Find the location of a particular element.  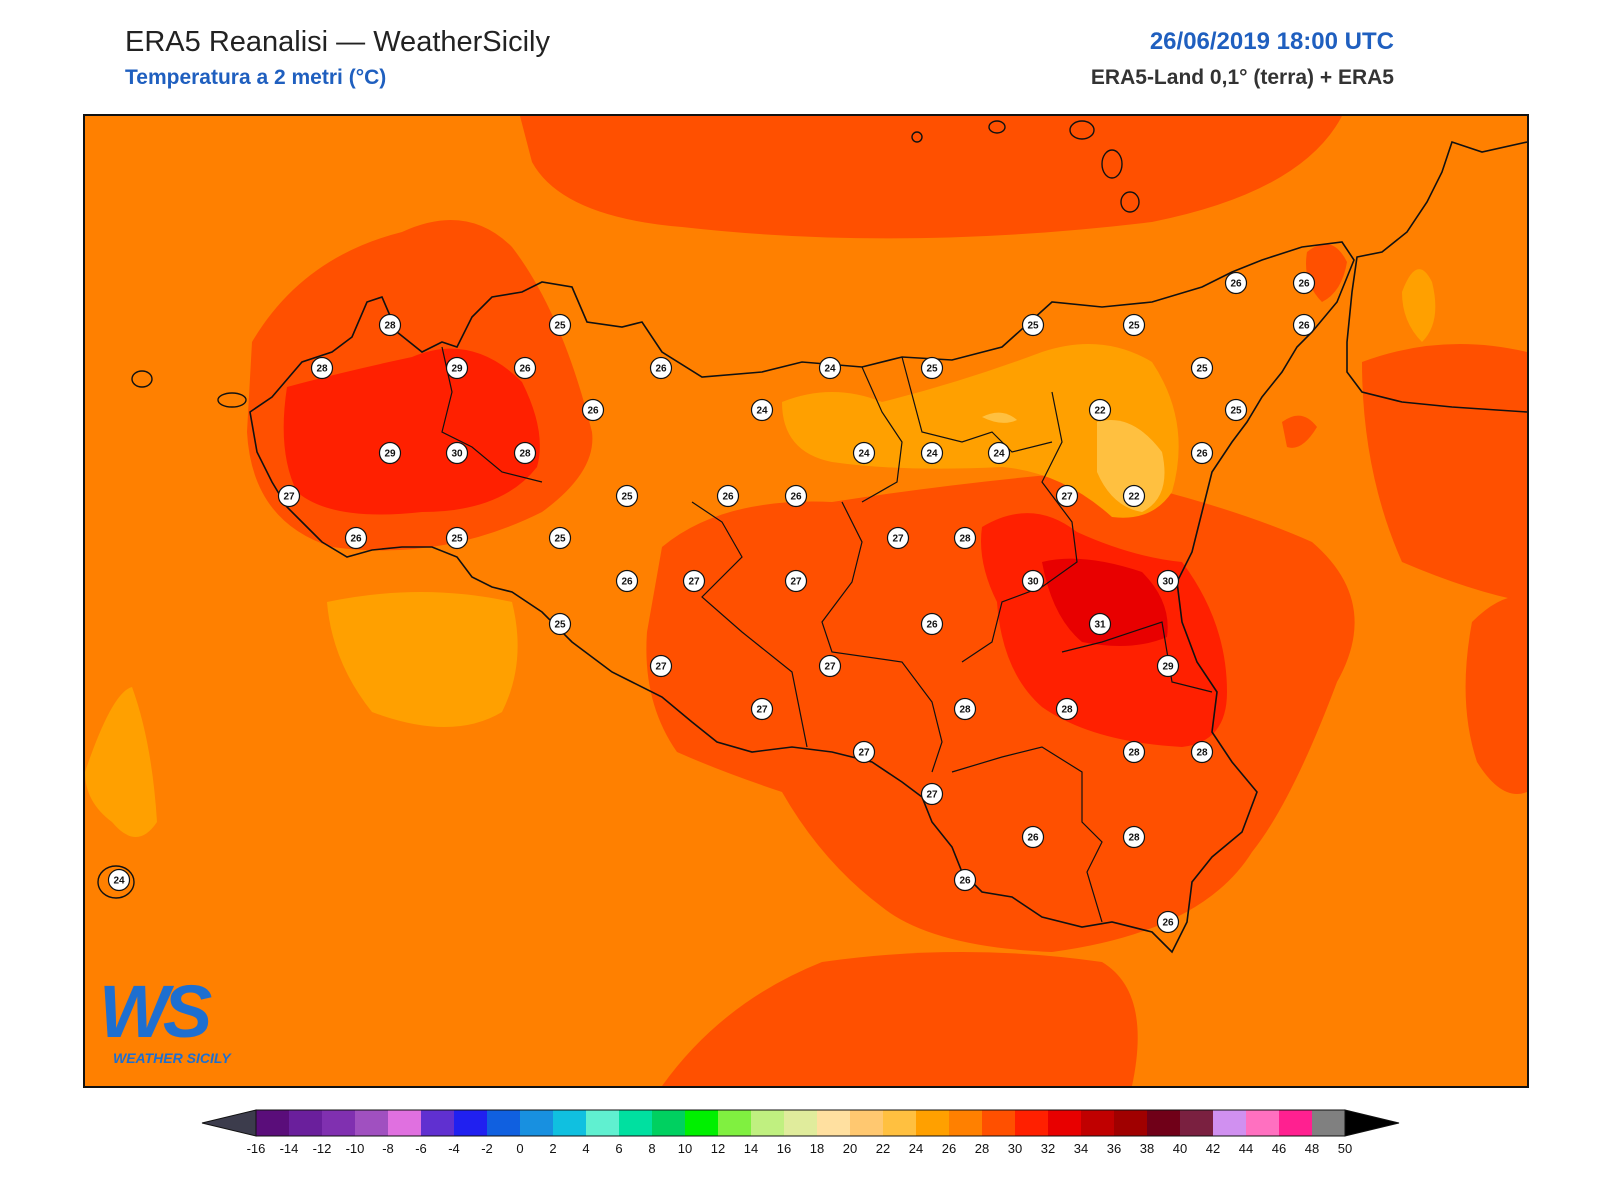

island-marettimo is located at coordinates (142, 379).